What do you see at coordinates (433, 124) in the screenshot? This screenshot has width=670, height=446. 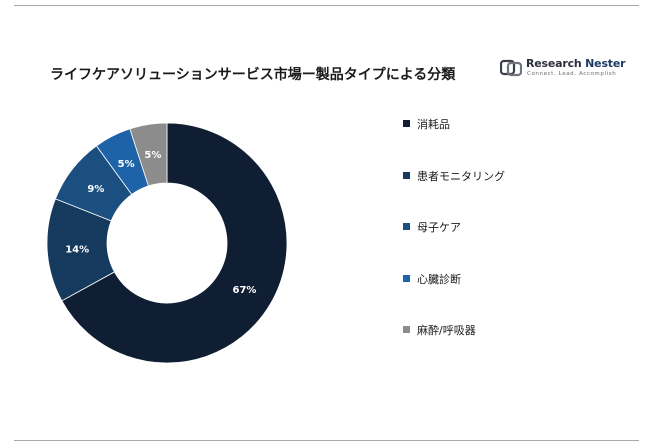 I see `legend-label: 消耗品` at bounding box center [433, 124].